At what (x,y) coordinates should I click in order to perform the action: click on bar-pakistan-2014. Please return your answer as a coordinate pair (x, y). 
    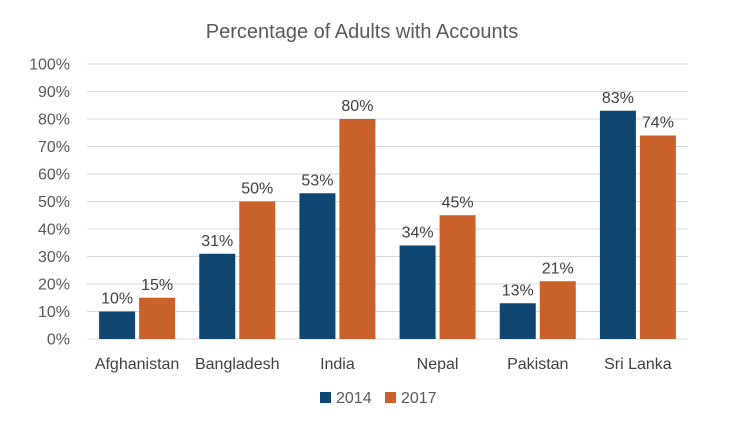
    Looking at the image, I should click on (517, 321).